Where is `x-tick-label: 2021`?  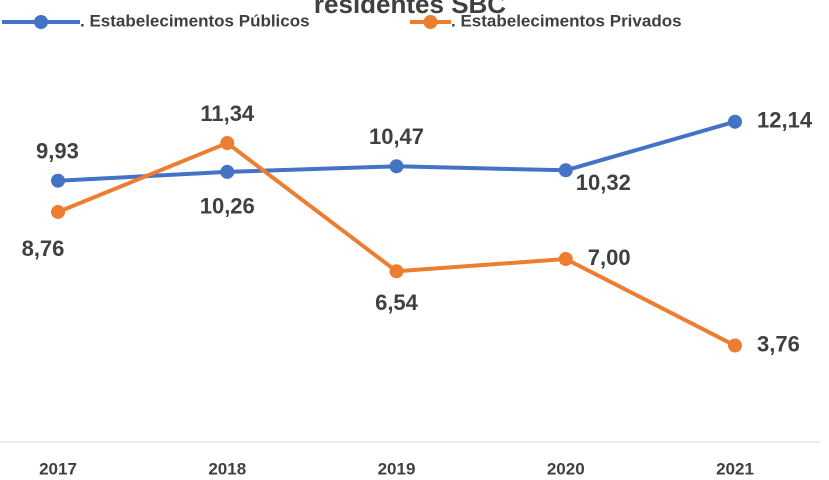 x-tick-label: 2021 is located at coordinates (735, 468).